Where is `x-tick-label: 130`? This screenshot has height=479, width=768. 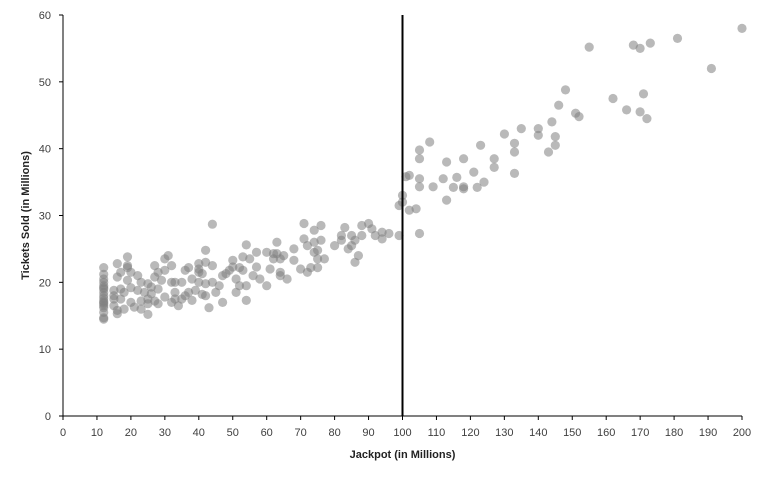
x-tick-label: 130 is located at coordinates (504, 433).